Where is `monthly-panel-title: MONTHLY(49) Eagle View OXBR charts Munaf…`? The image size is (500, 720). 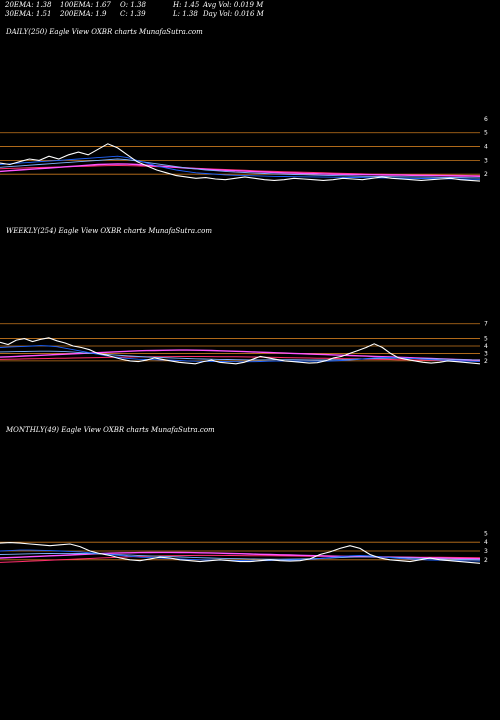 monthly-panel-title: MONTHLY(49) Eagle View OXBR charts Munaf… is located at coordinates (110, 430).